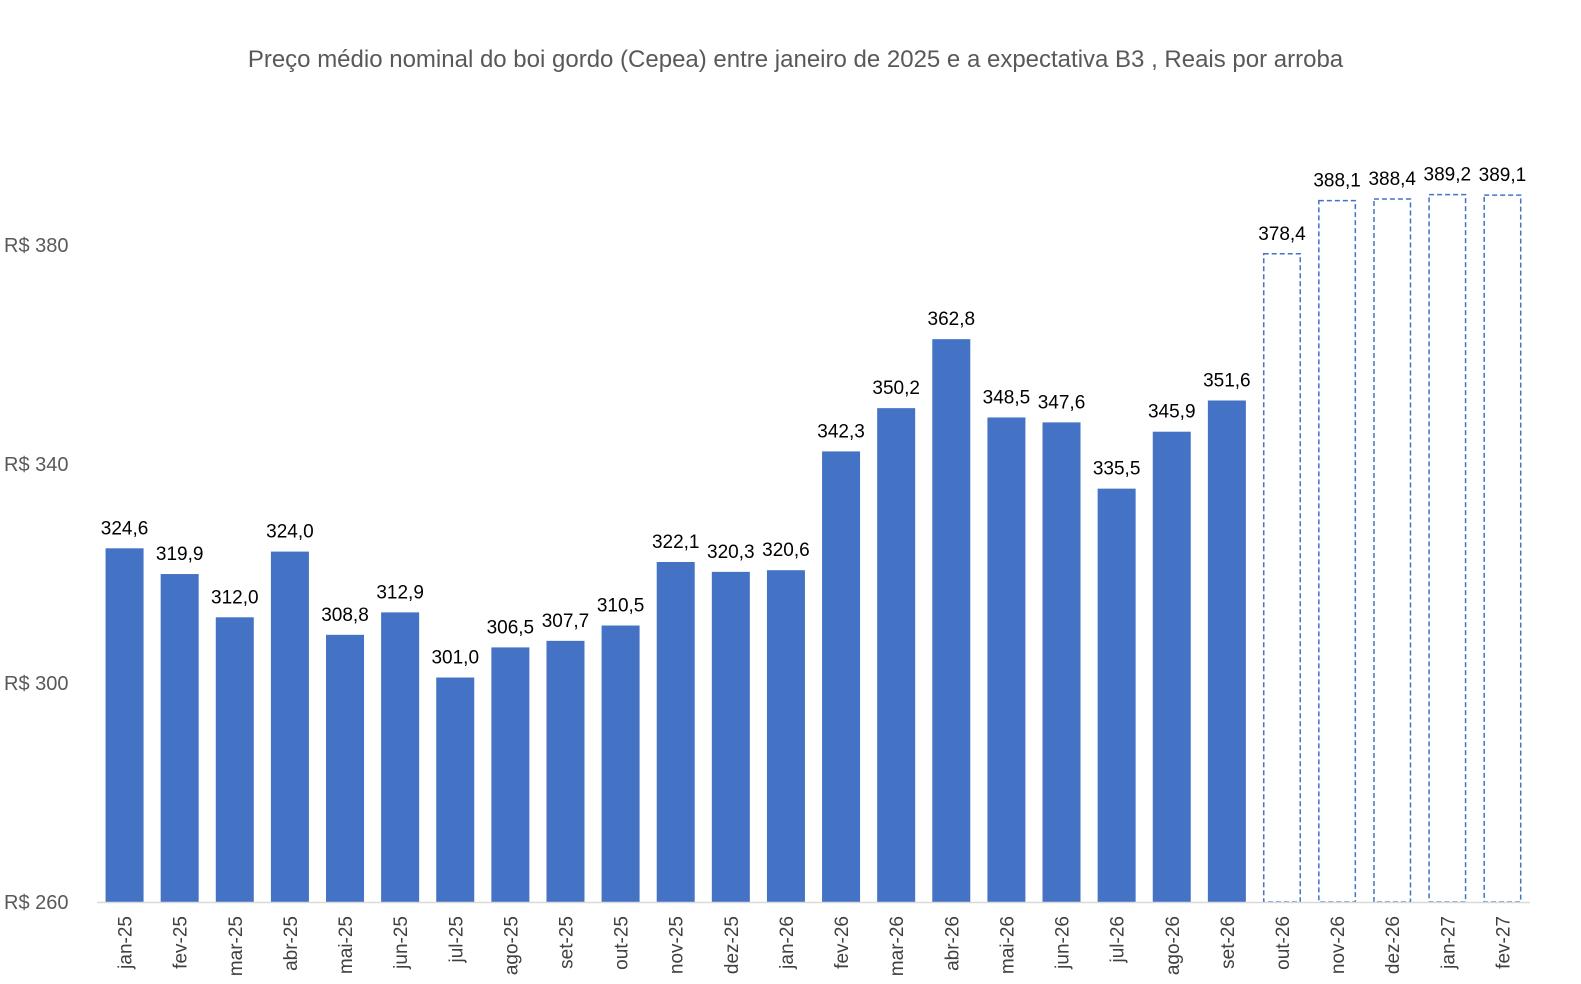 The height and width of the screenshot is (984, 1581). Describe the element at coordinates (622, 943) in the screenshot. I see `x-tick-label: out-25` at that location.